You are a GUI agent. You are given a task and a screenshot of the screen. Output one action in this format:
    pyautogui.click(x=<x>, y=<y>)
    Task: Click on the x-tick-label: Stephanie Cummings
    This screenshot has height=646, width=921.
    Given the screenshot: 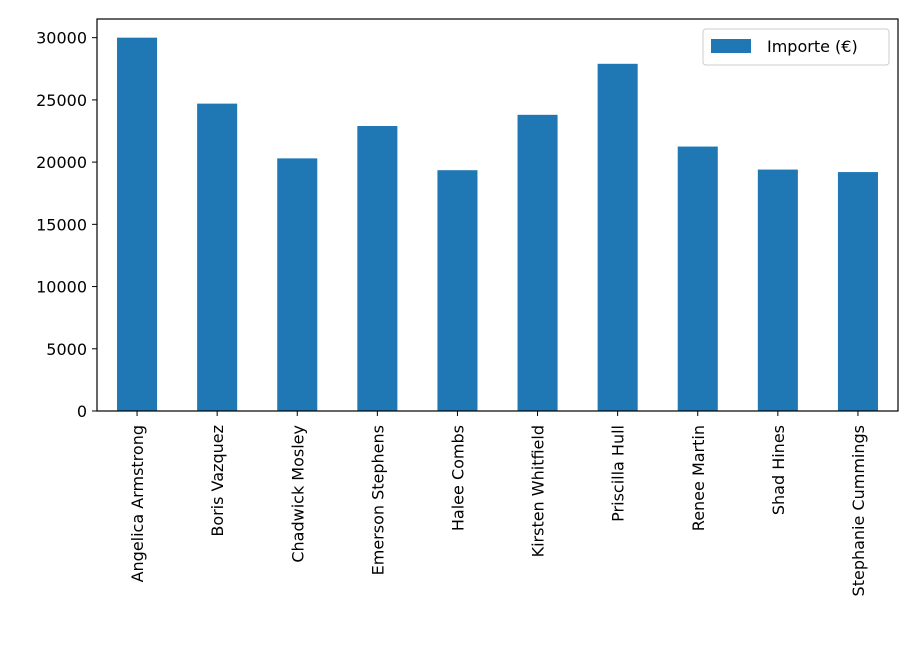 What is the action you would take?
    pyautogui.click(x=858, y=510)
    